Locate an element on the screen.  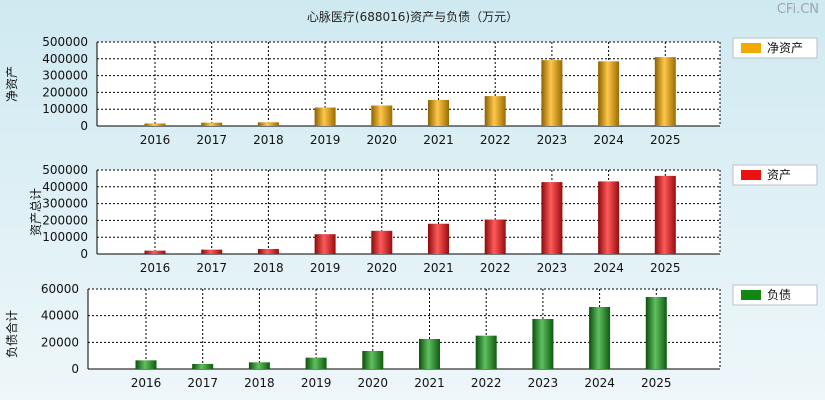
legend-label: 负债 is located at coordinates (779, 295).